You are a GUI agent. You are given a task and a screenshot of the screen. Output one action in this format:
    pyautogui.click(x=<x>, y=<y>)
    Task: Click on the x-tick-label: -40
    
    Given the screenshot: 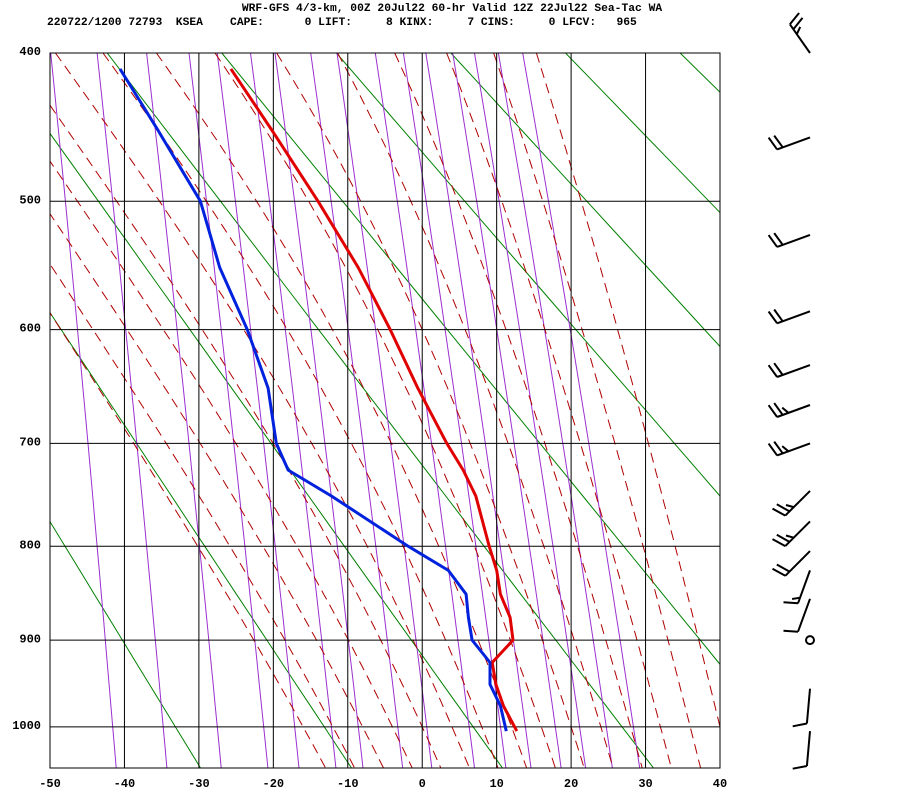 What is the action you would take?
    pyautogui.click(x=125, y=784)
    